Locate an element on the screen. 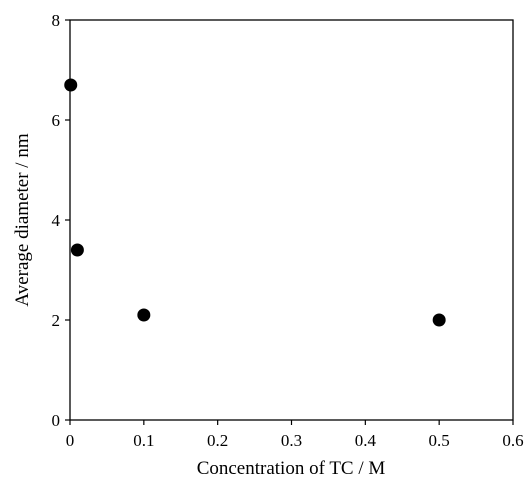 This screenshot has height=483, width=525. y-tick-label: 6 is located at coordinates (56, 120).